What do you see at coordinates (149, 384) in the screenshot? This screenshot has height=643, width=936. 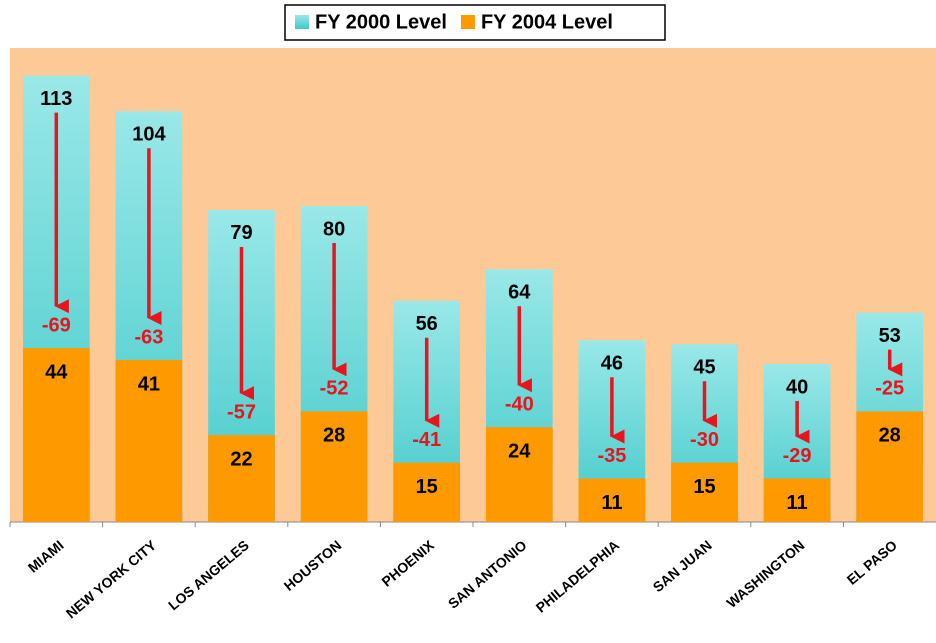 I see `value-label: 41` at bounding box center [149, 384].